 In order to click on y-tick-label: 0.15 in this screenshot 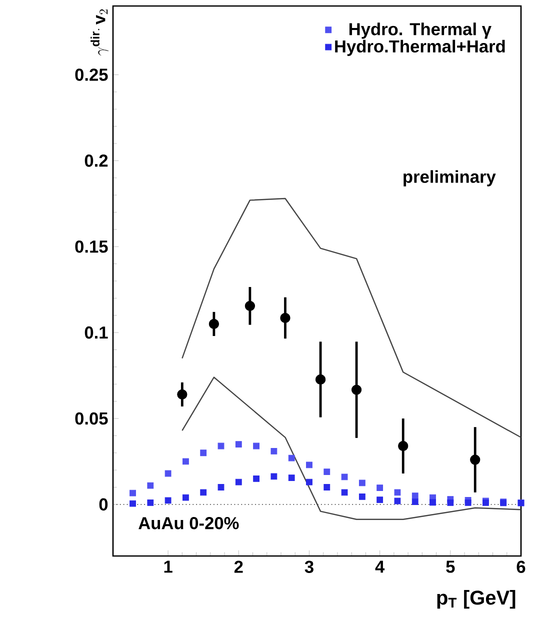, I will do `click(91, 246)`.